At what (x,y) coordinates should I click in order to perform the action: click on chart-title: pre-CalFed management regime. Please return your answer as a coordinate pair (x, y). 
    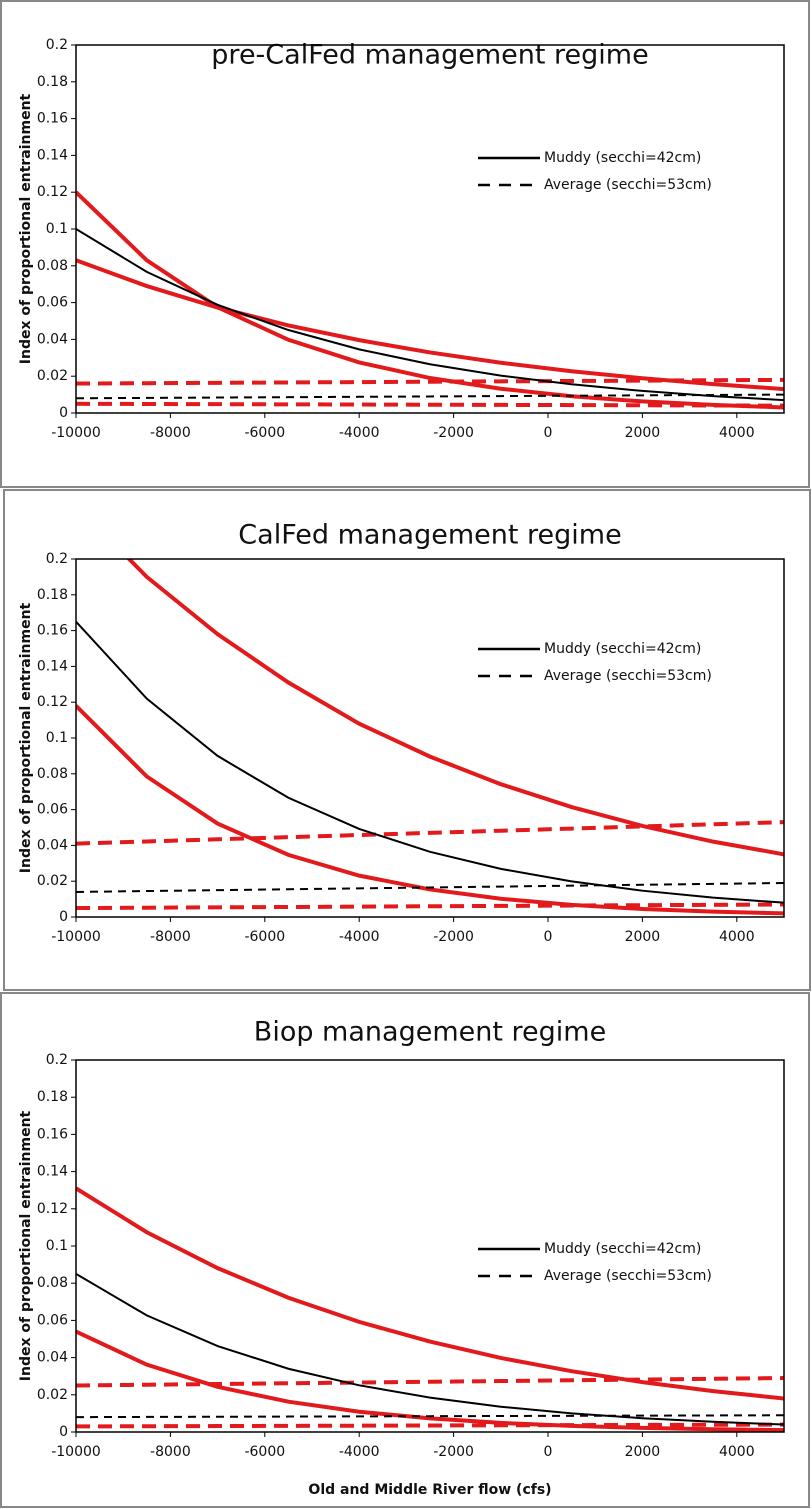
    Looking at the image, I should click on (429, 55).